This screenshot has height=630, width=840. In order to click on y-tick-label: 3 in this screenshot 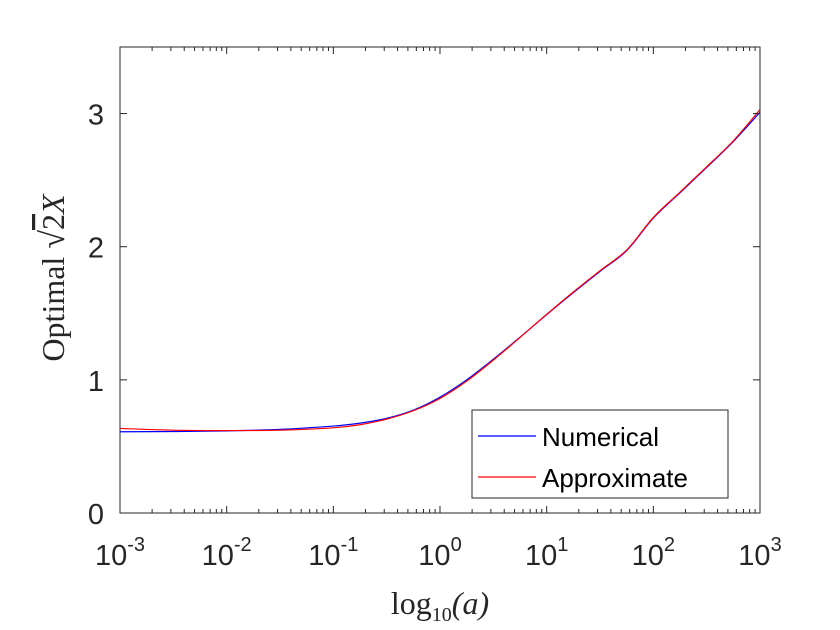, I will do `click(96, 116)`.